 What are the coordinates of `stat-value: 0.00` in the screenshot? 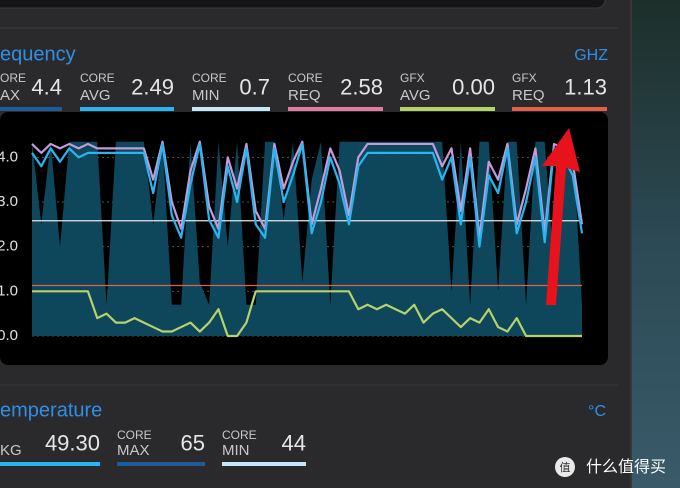 It's located at (473, 86).